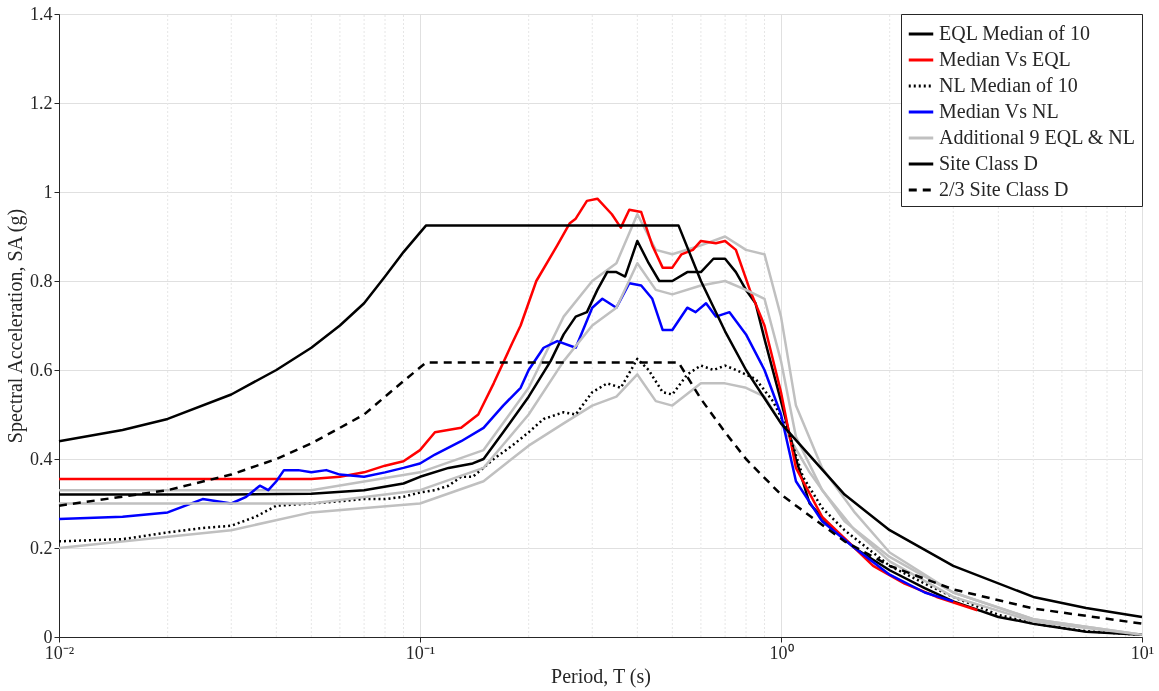  Describe the element at coordinates (48, 191) in the screenshot. I see `y-tick-label: 1` at that location.